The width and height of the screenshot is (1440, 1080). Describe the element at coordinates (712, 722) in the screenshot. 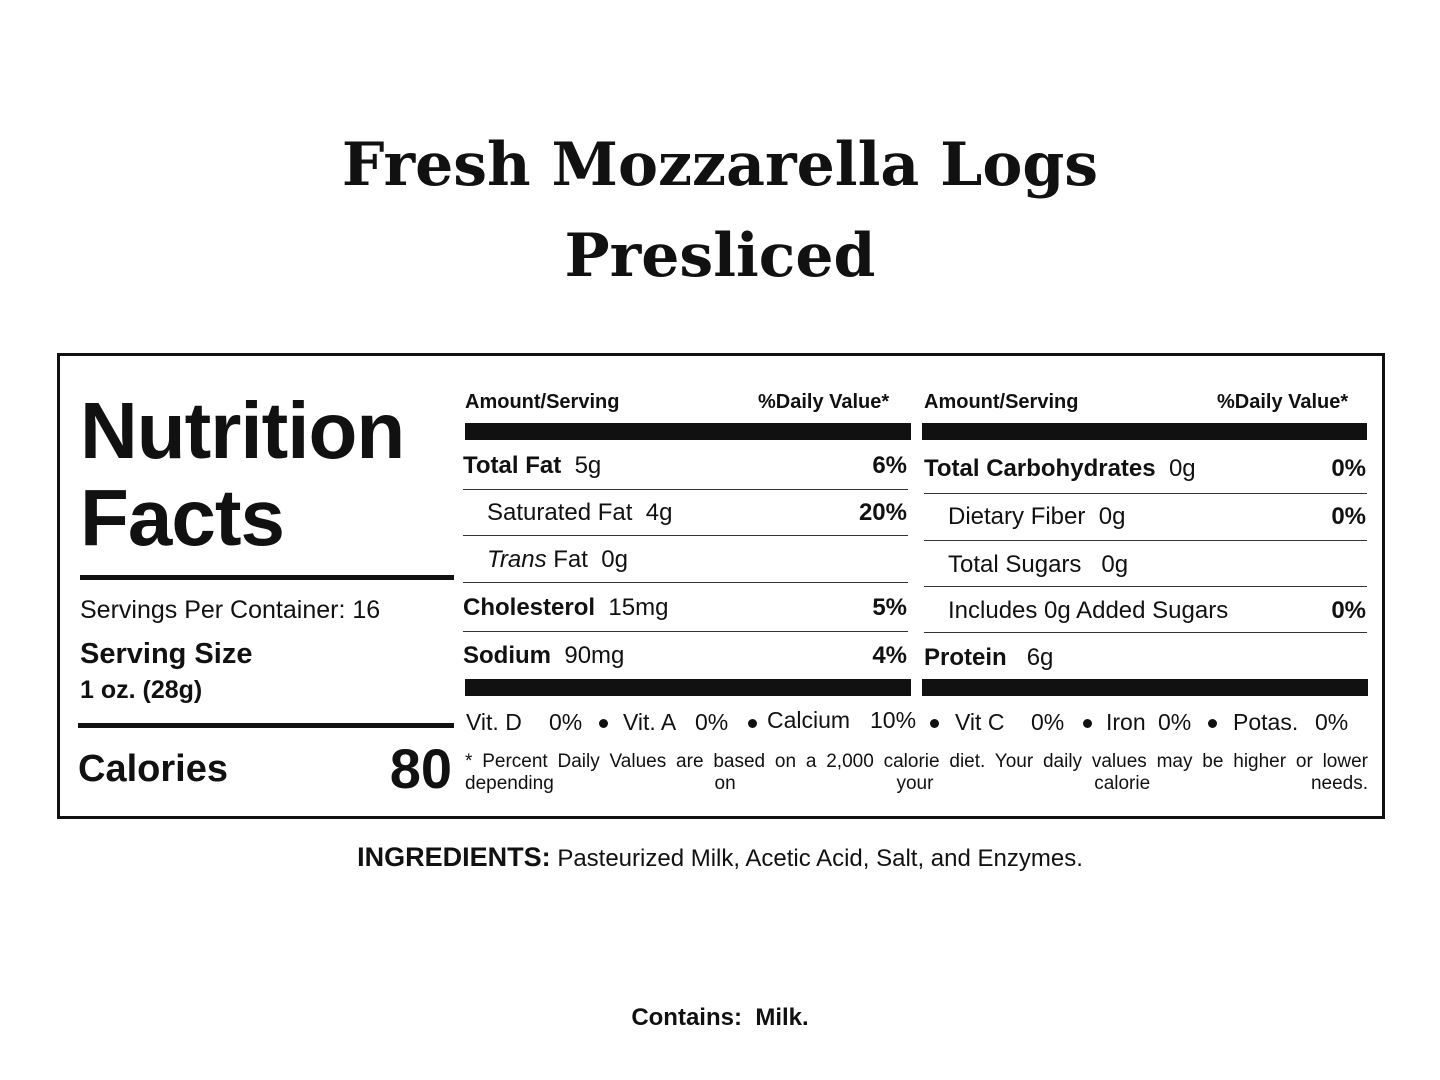

I see `vitamin-a-value: 0%` at that location.